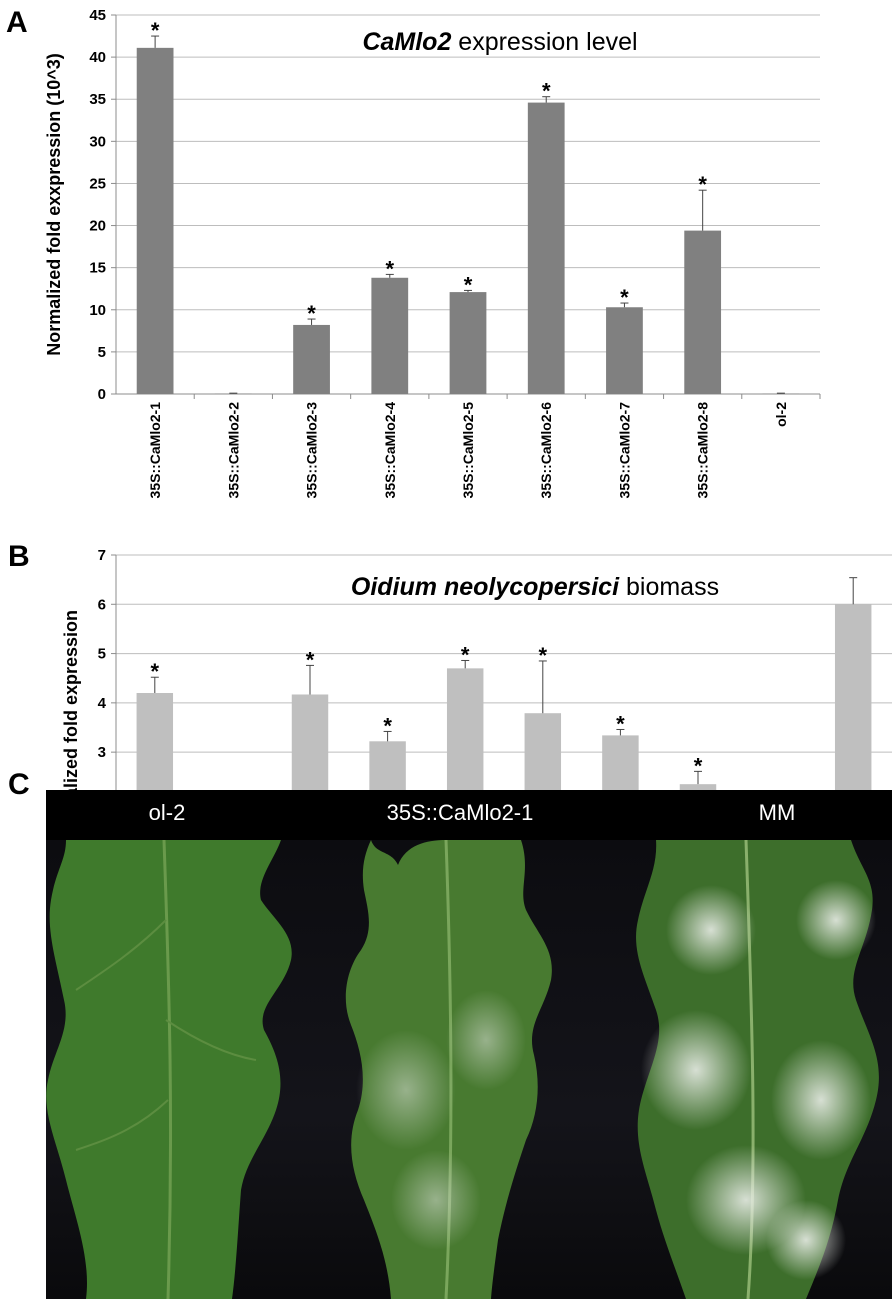  I want to click on y-tick-label: 6, so click(102, 604).